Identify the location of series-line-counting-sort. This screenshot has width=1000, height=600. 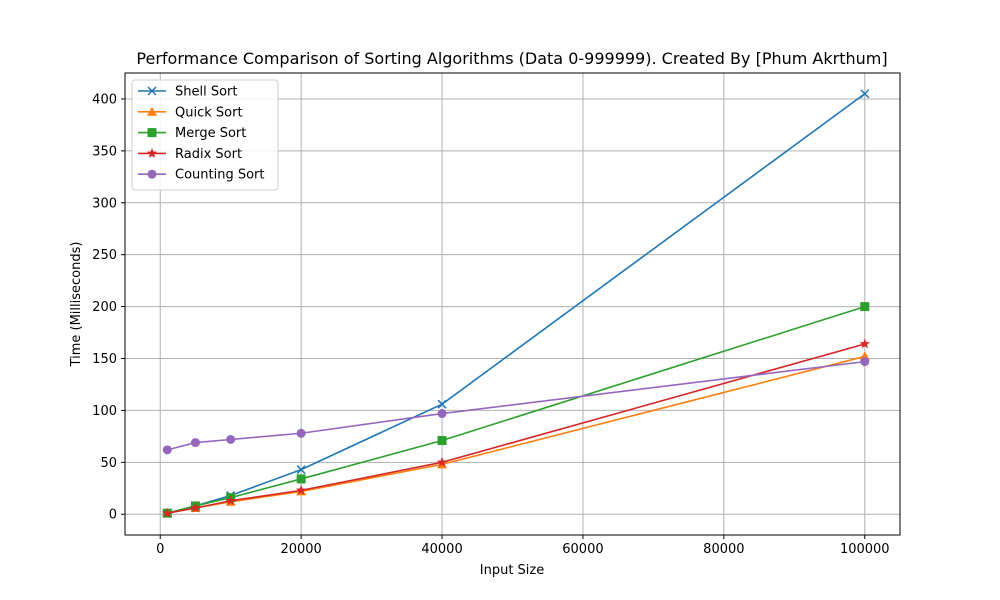
(516, 405).